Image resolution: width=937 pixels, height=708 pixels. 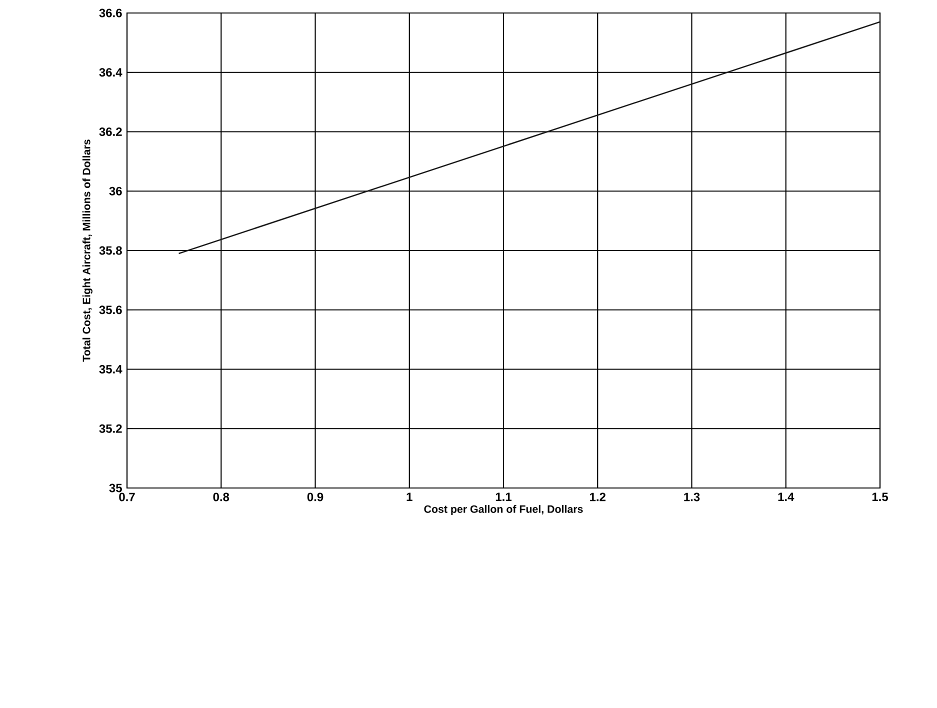 What do you see at coordinates (880, 497) in the screenshot?
I see `x-tick-label: 1.5` at bounding box center [880, 497].